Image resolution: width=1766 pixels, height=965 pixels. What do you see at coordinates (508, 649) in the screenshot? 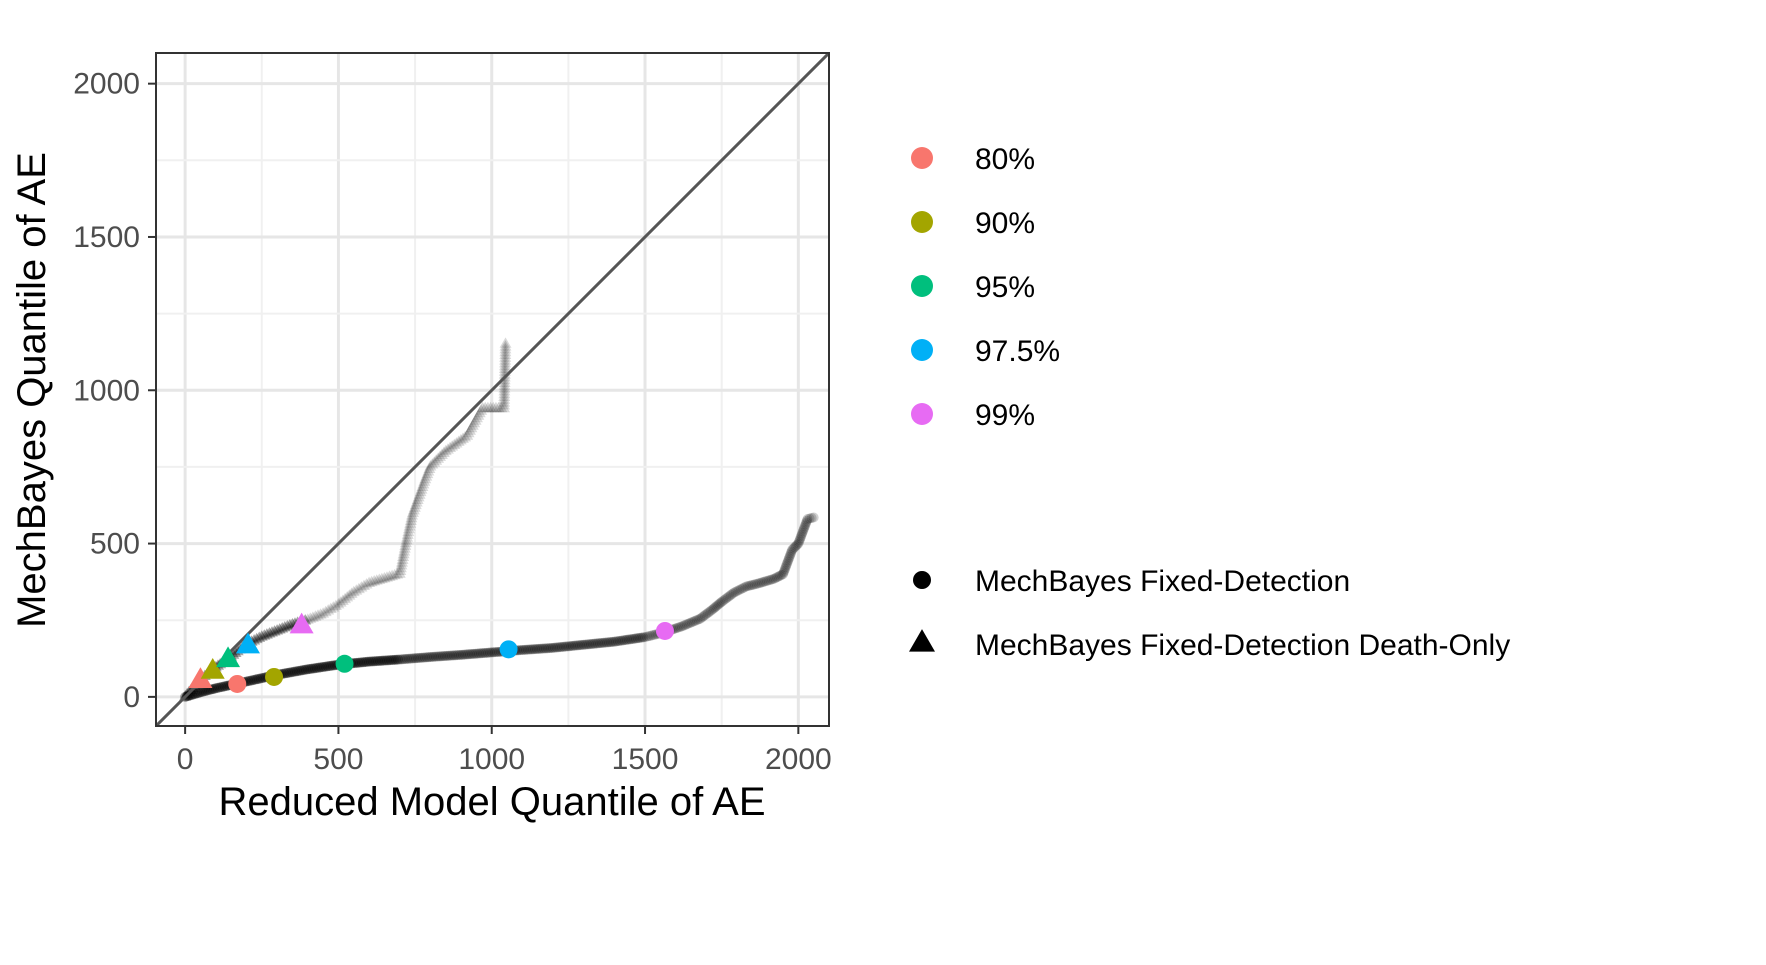
I see `quantile-circle-97-5pct` at bounding box center [508, 649].